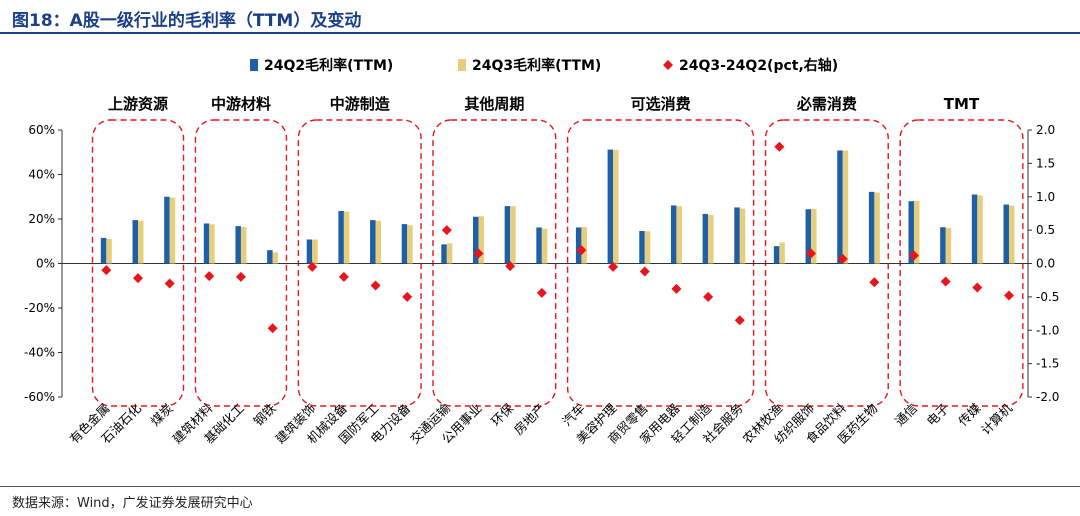  What do you see at coordinates (616, 206) in the screenshot?
I see `bar-q3-美容护理` at bounding box center [616, 206].